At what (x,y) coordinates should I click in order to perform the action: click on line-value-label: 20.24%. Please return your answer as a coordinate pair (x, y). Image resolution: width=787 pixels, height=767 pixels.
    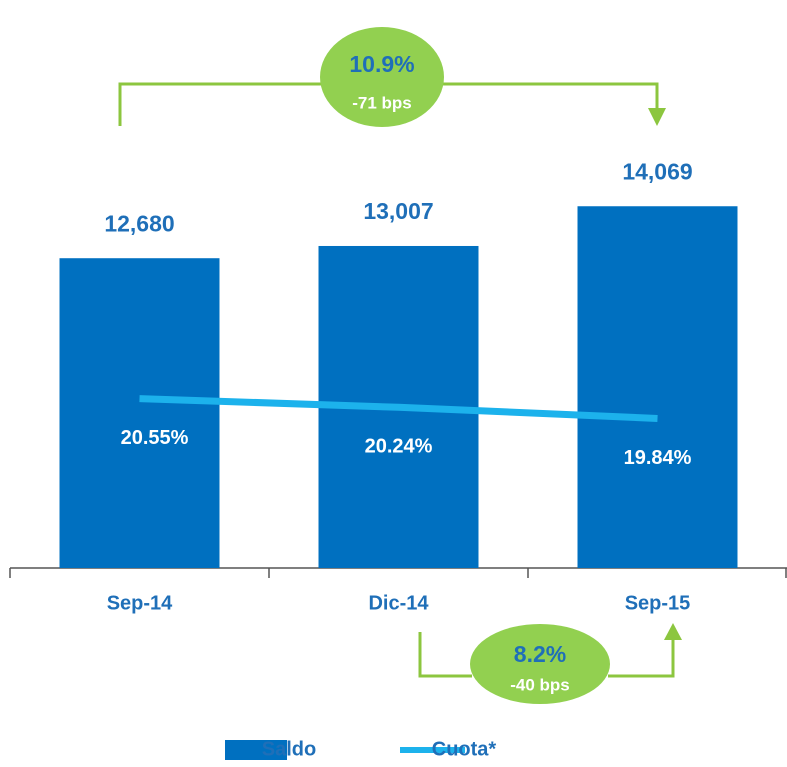
    Looking at the image, I should click on (399, 447).